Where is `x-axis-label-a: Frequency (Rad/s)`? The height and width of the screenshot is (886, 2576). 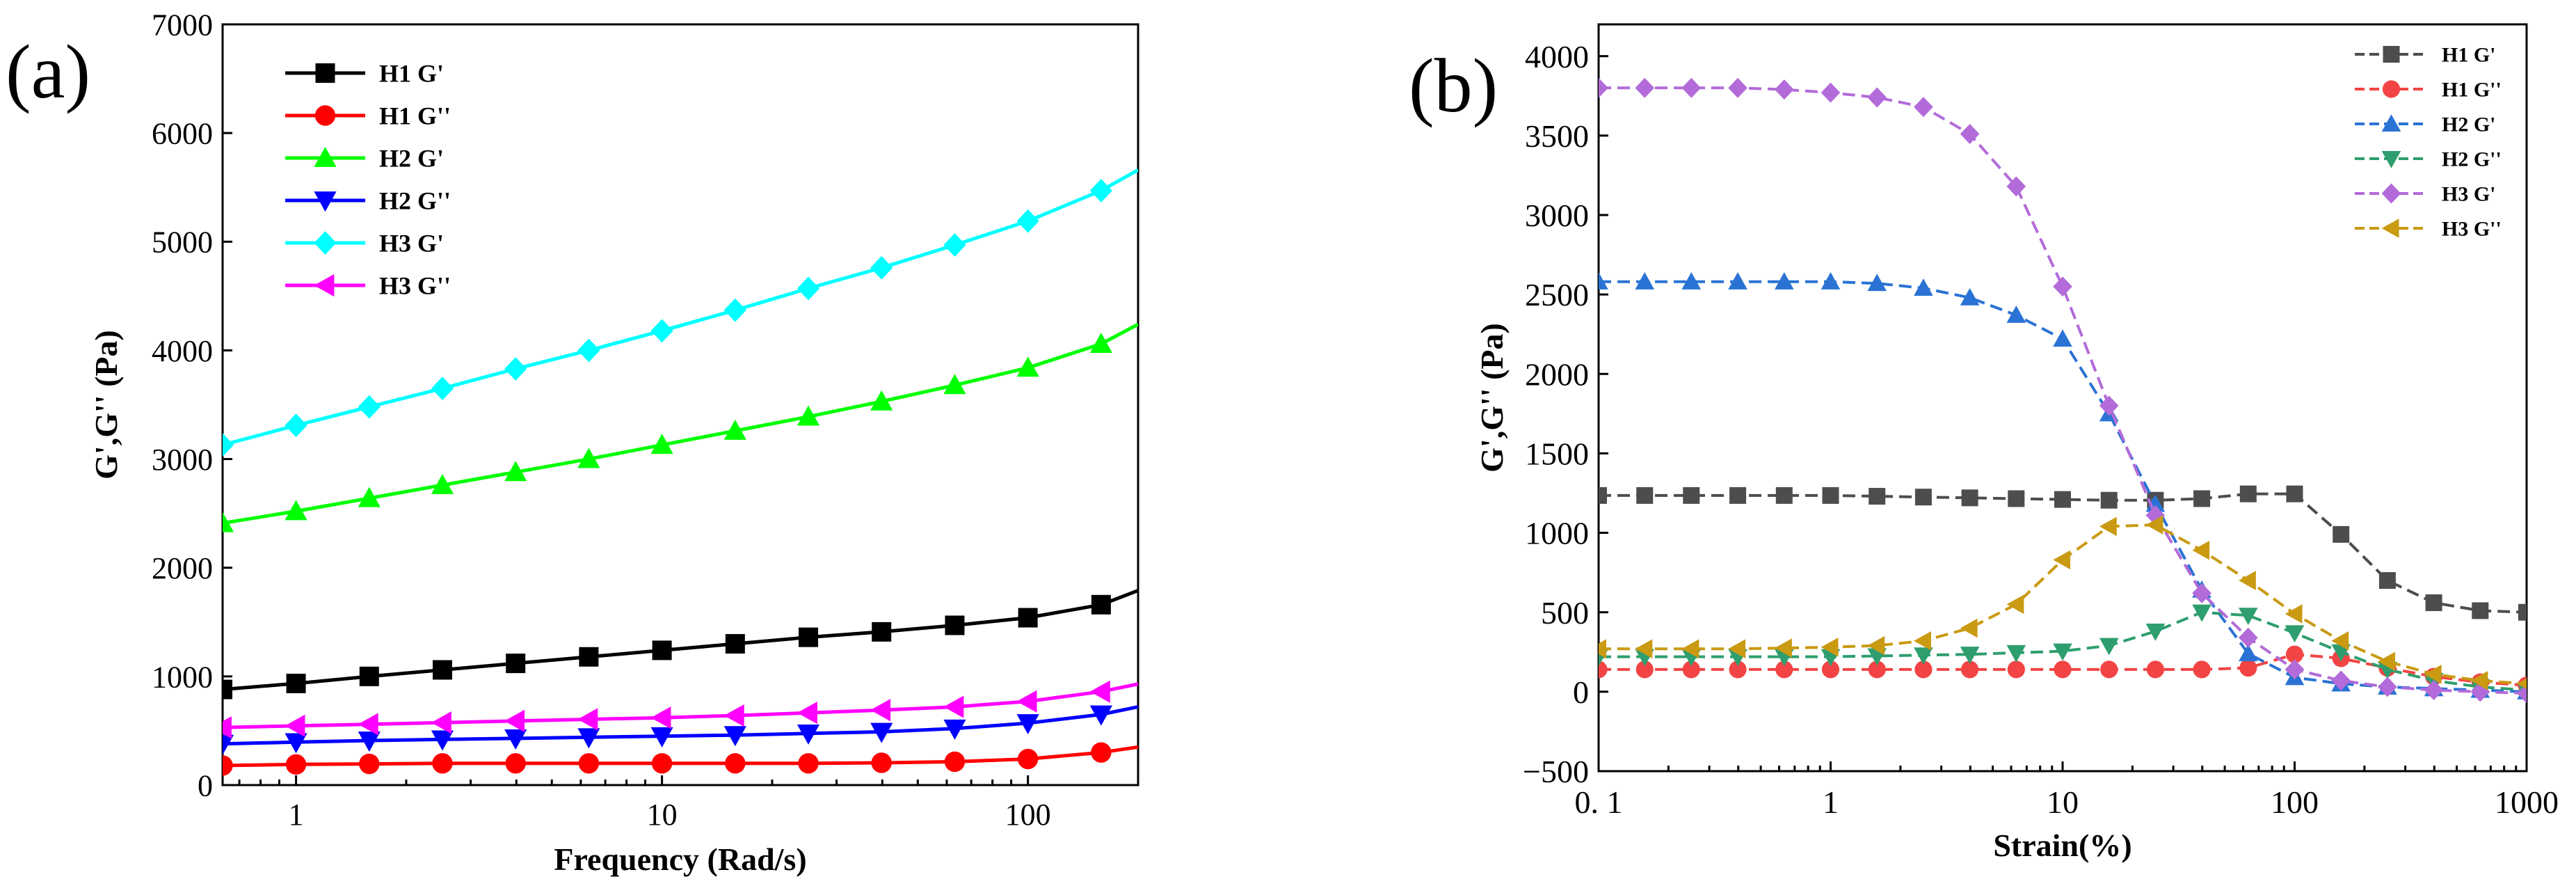 x-axis-label-a: Frequency (Rad/s) is located at coordinates (680, 859).